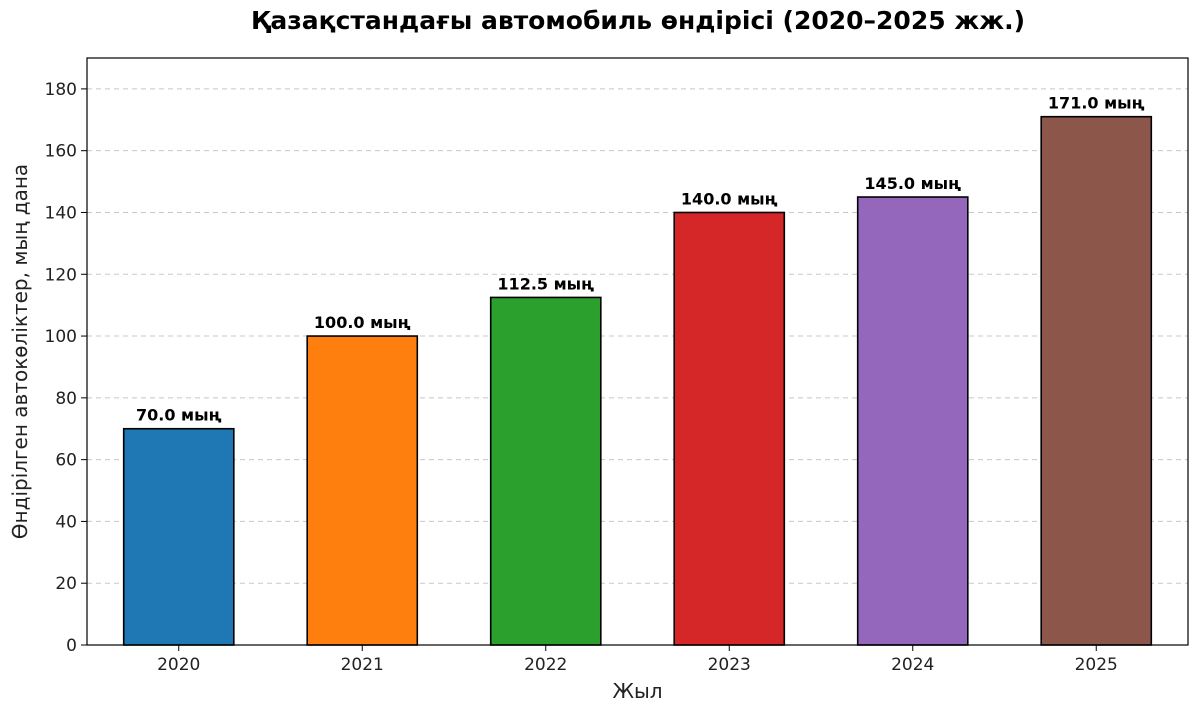 The image size is (1200, 715). I want to click on bar-2024, so click(912, 421).